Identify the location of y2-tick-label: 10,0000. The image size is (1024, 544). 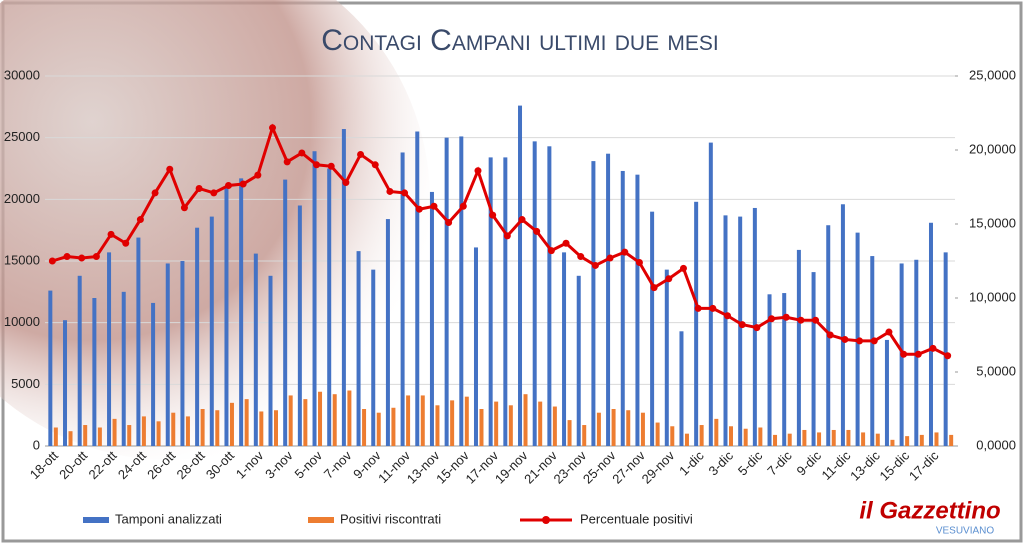
(992, 296).